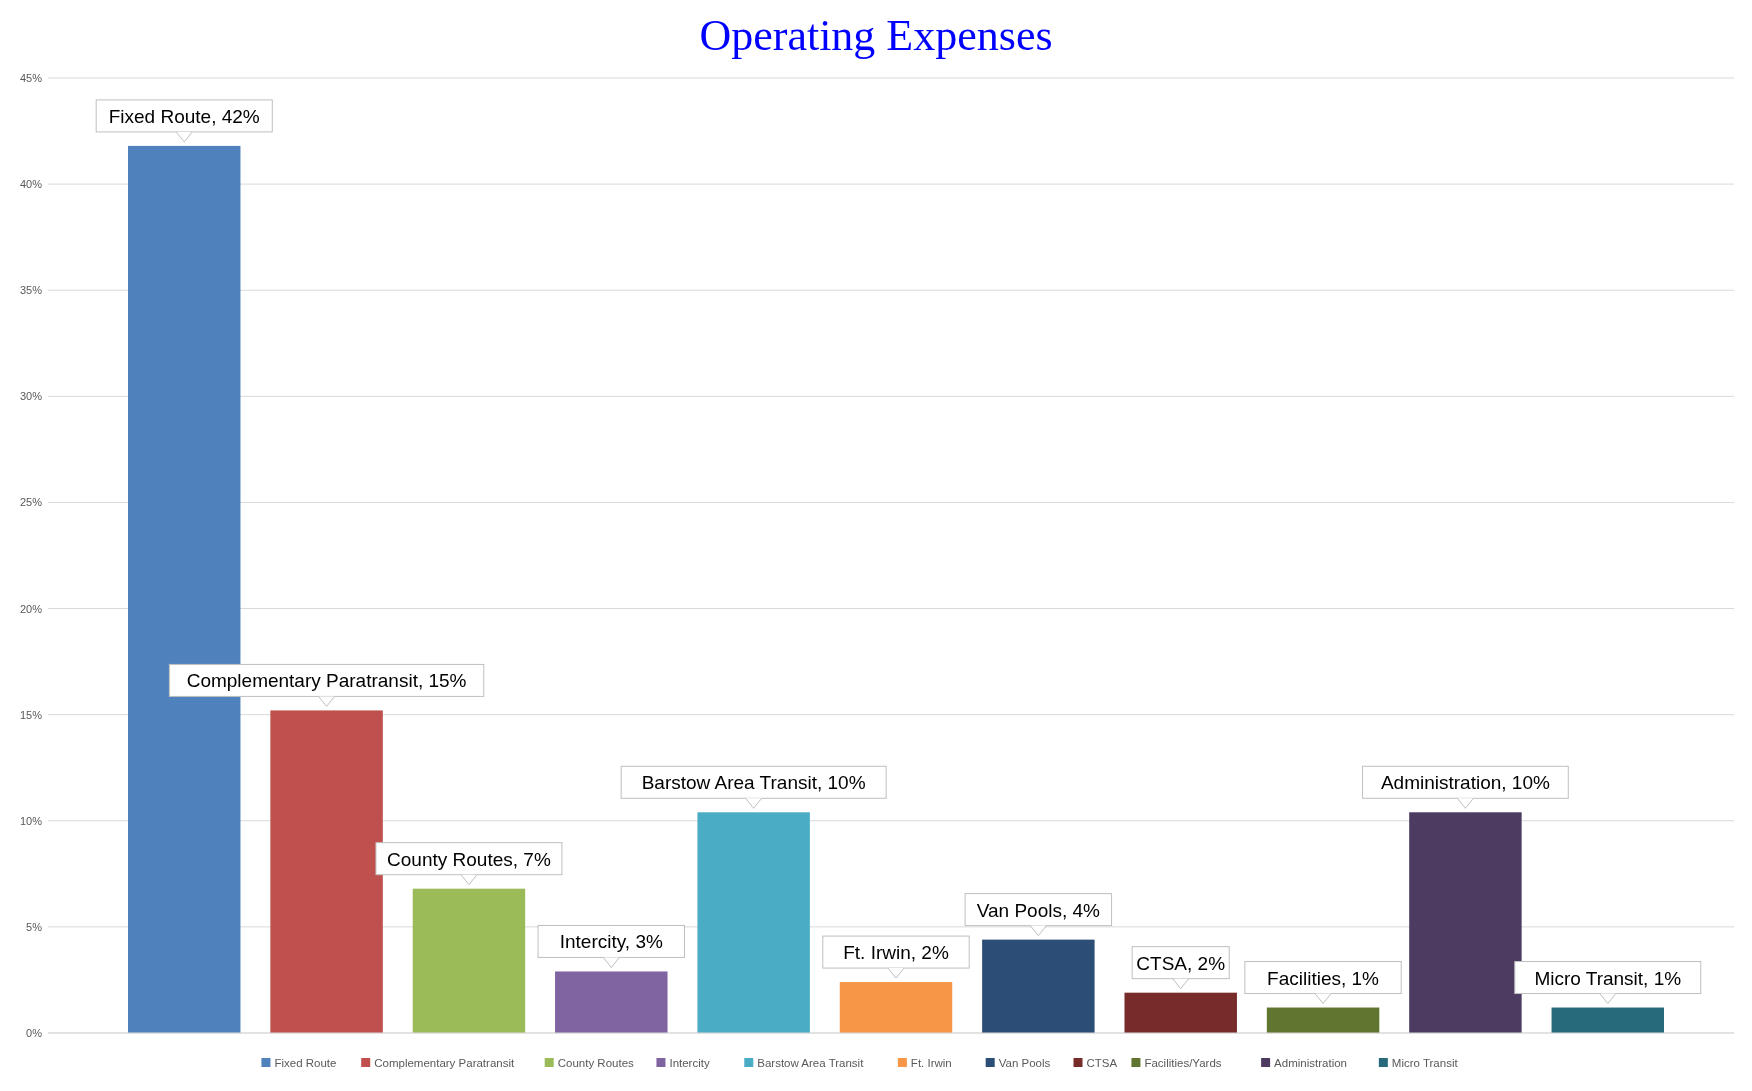 The image size is (1752, 1091). Describe the element at coordinates (596, 1063) in the screenshot. I see `legend-label: County Routes` at that location.